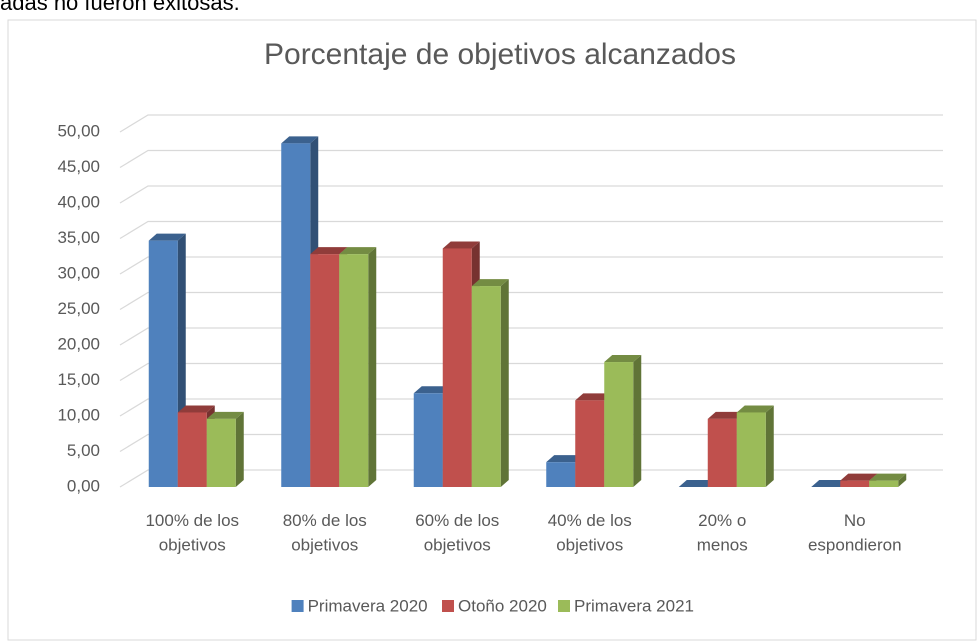  I want to click on y-tick-label: 40,00, so click(78, 201).